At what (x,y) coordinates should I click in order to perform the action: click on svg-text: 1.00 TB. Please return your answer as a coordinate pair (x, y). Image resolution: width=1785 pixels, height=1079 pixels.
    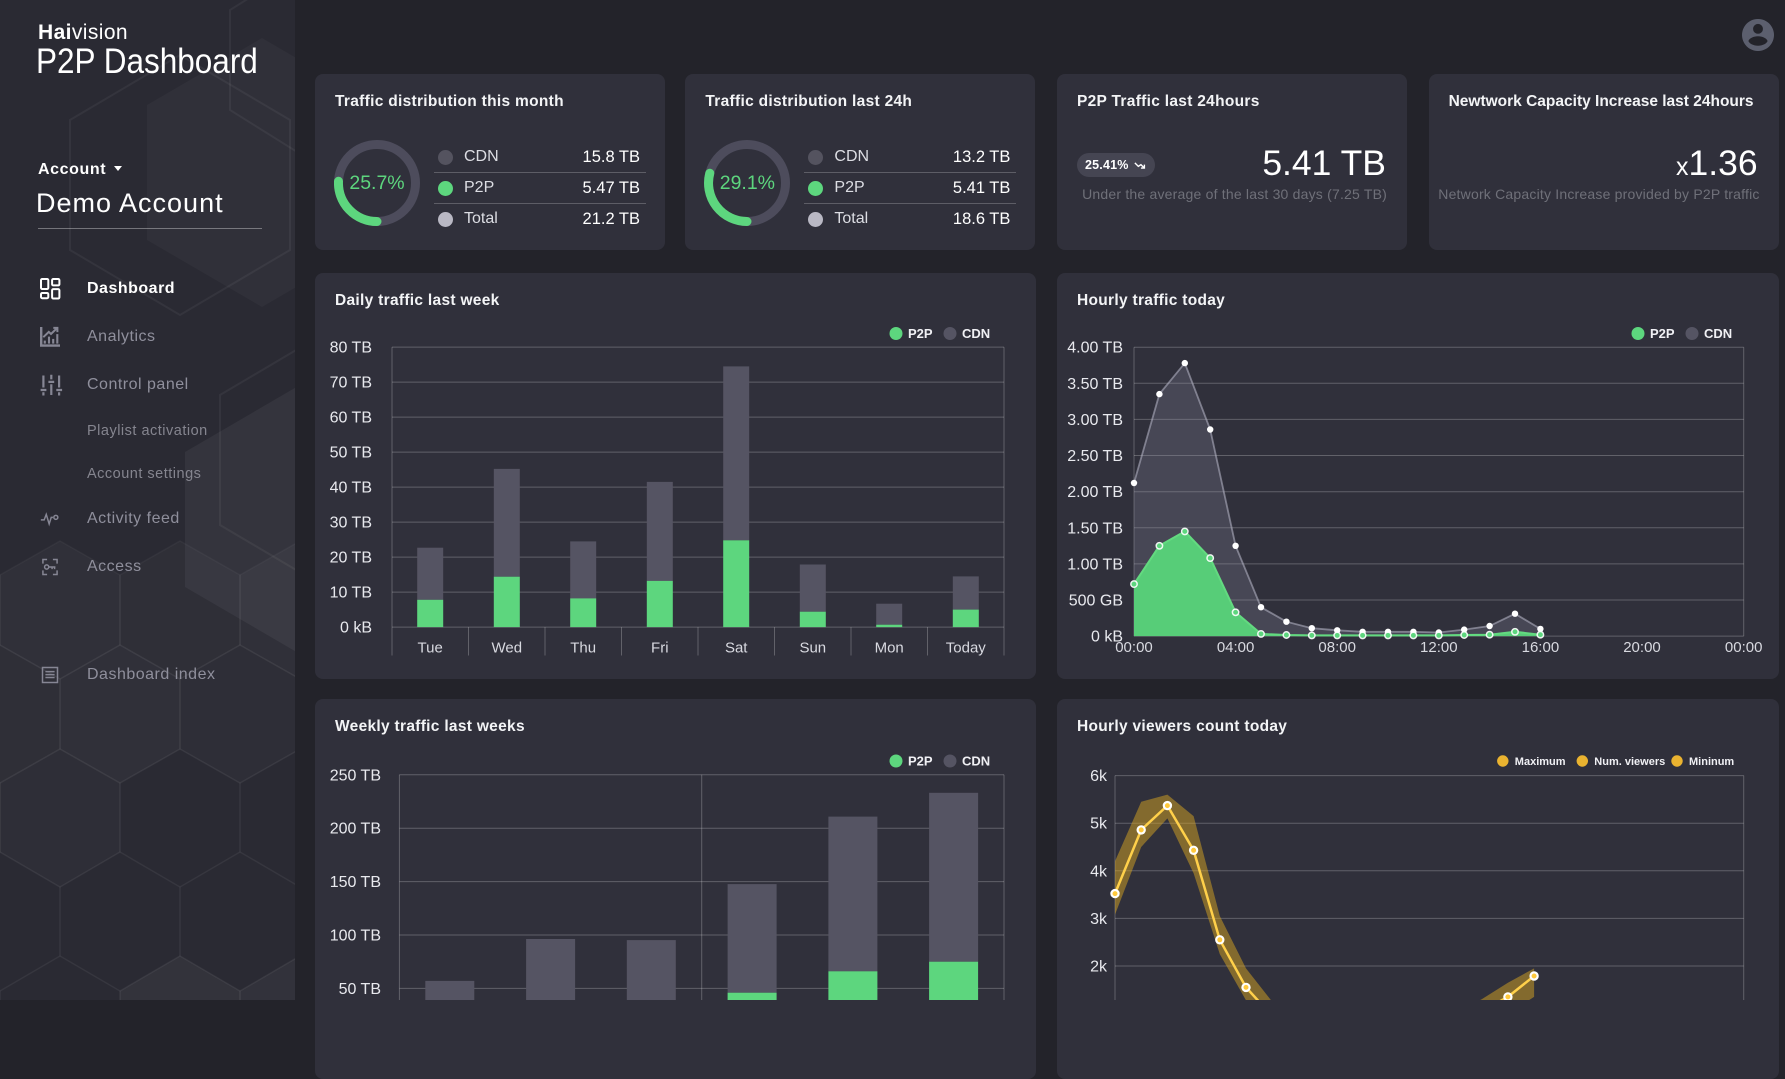
    Looking at the image, I should click on (1095, 564).